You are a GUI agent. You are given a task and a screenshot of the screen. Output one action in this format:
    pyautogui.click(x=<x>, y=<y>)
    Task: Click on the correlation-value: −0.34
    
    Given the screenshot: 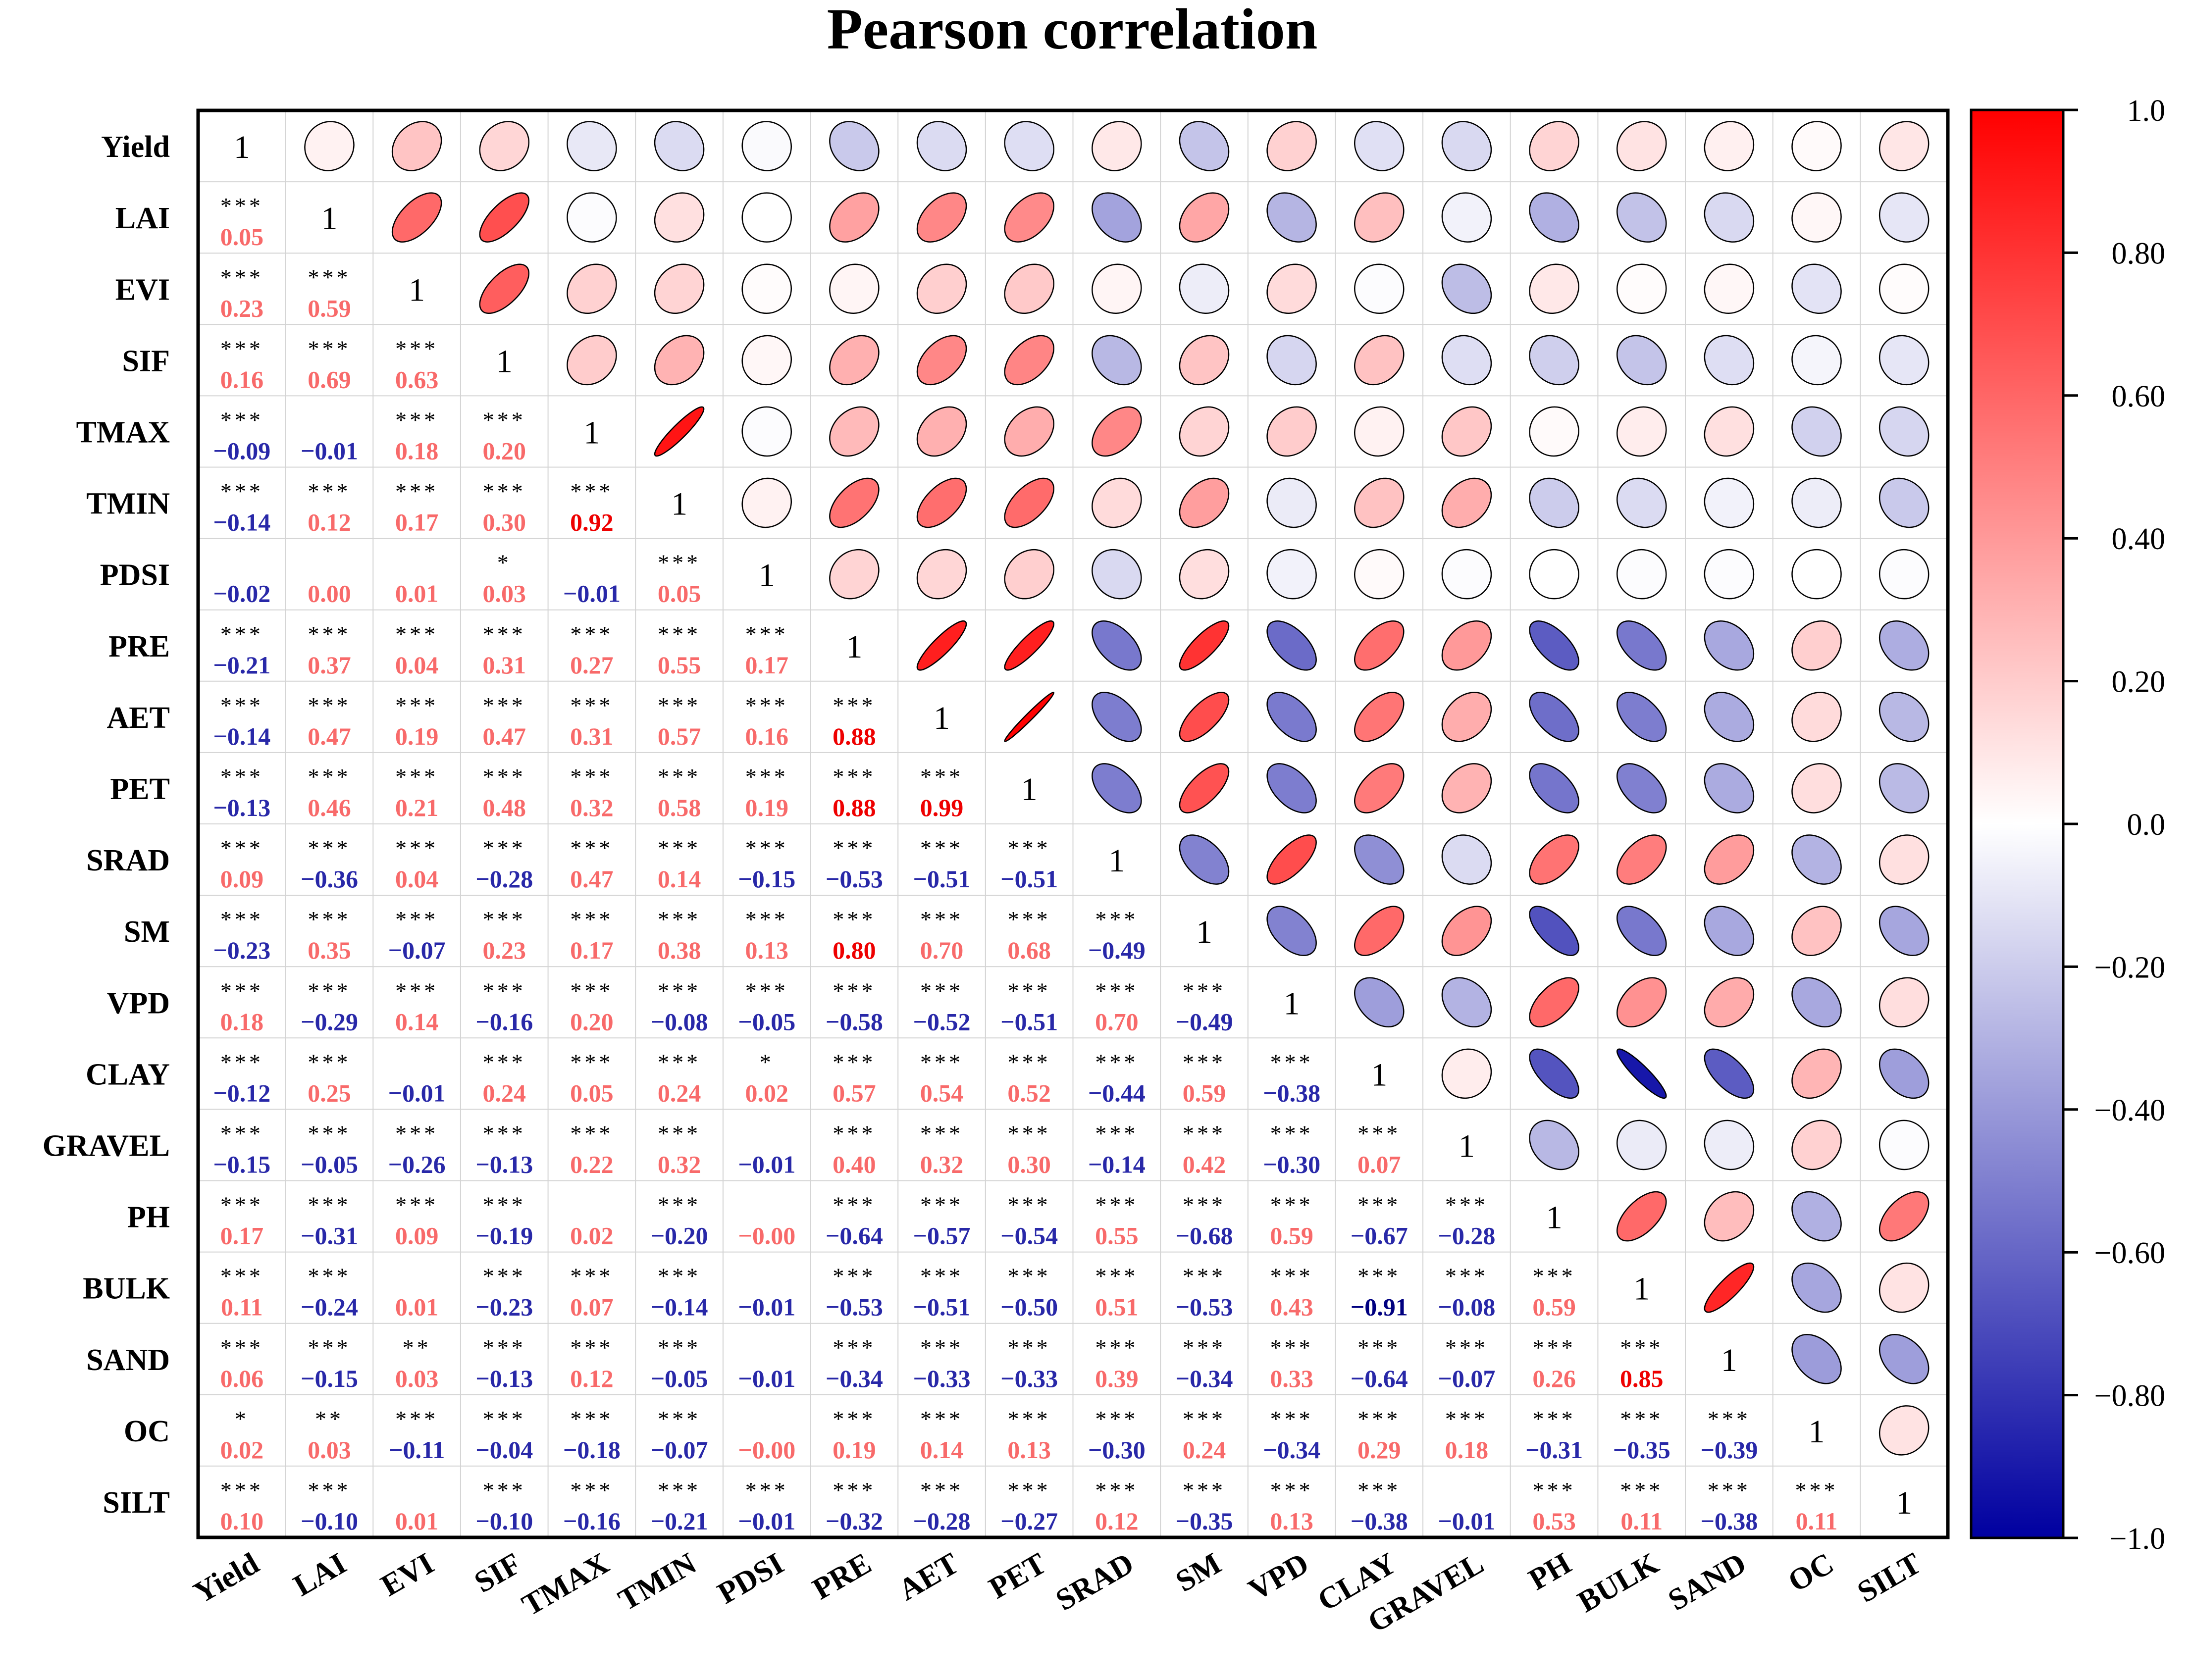 What is the action you would take?
    pyautogui.click(x=854, y=1379)
    